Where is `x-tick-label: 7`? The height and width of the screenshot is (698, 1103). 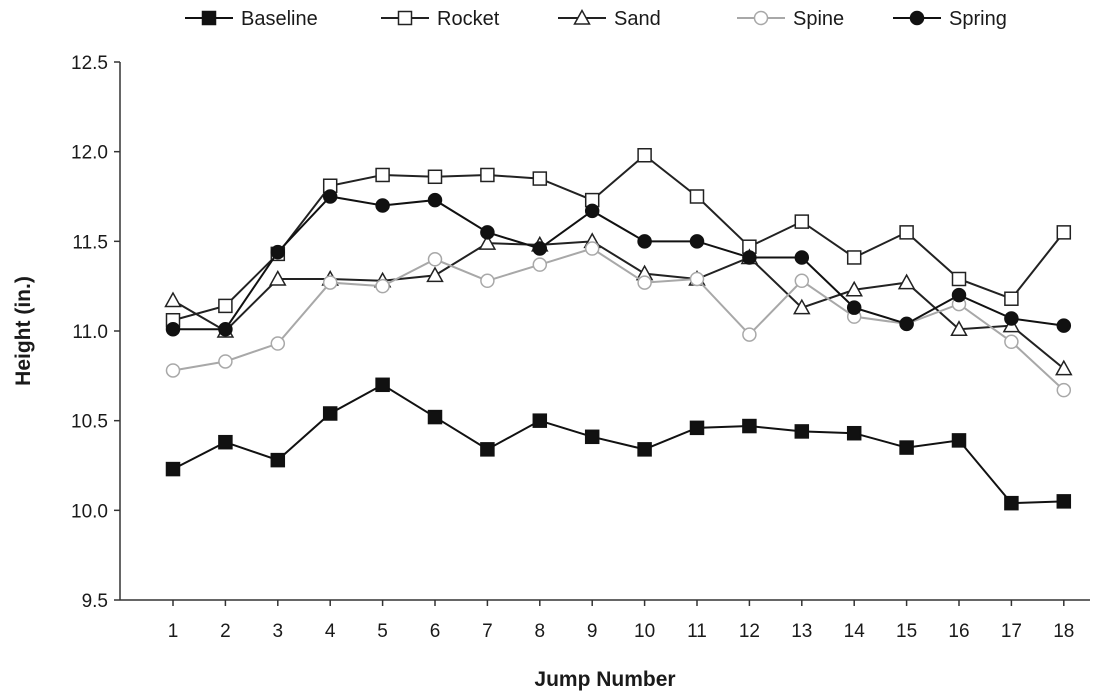
x-tick-label: 7 is located at coordinates (487, 631).